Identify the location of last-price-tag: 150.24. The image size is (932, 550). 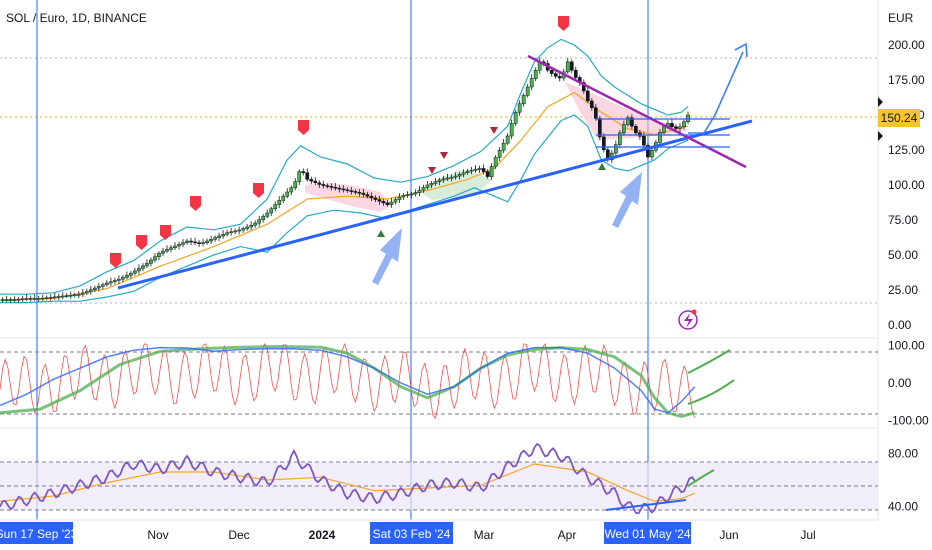
(899, 118).